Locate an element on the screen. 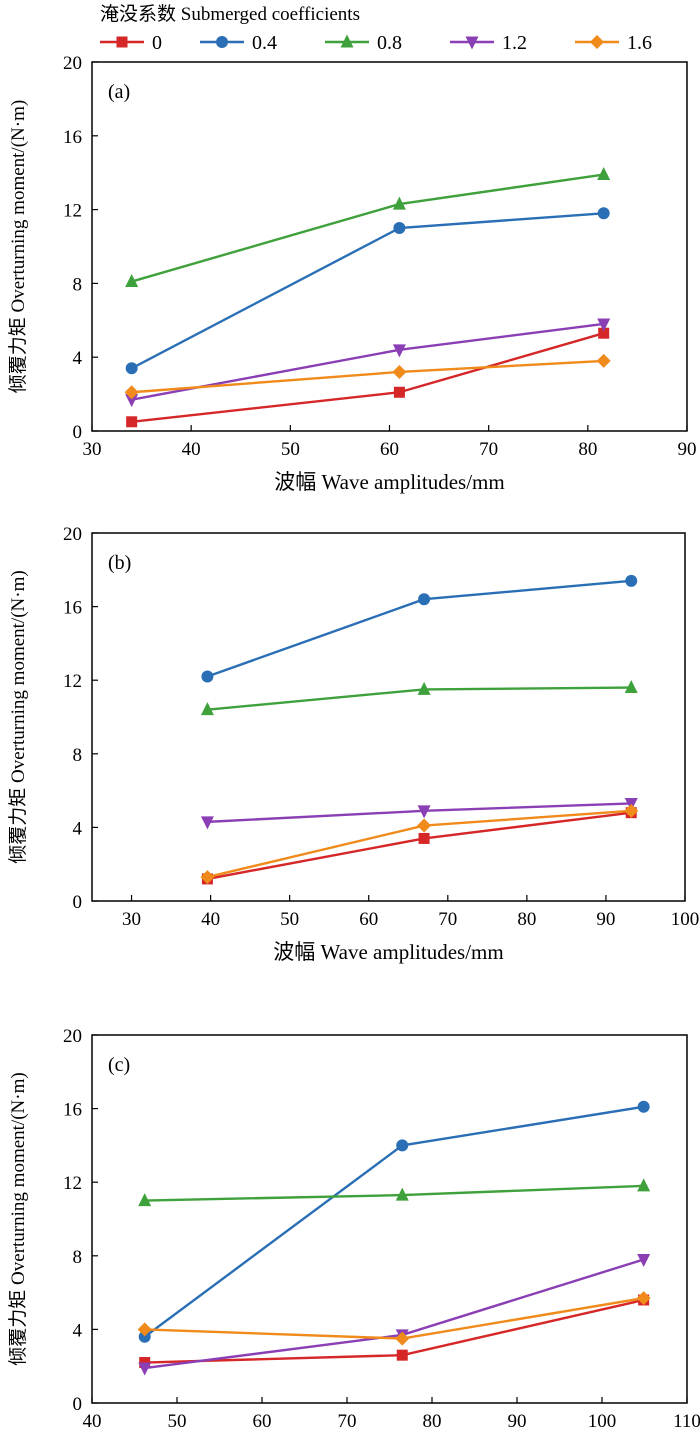 The height and width of the screenshot is (1438, 700). y-tick-label: 20 is located at coordinates (72, 534).